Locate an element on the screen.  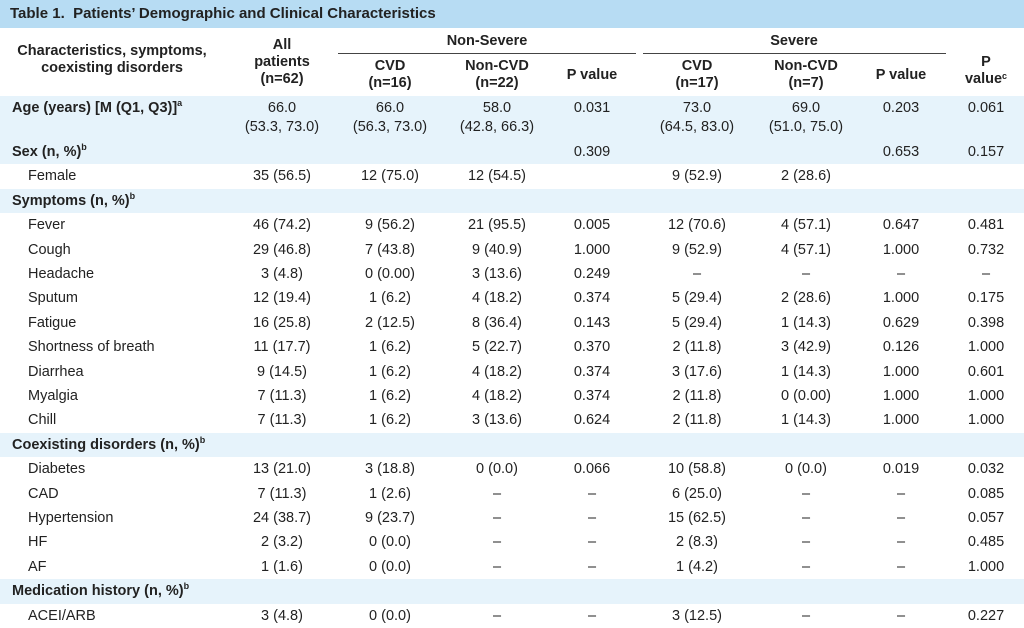
cell: 69.0 is located at coordinates (806, 108).